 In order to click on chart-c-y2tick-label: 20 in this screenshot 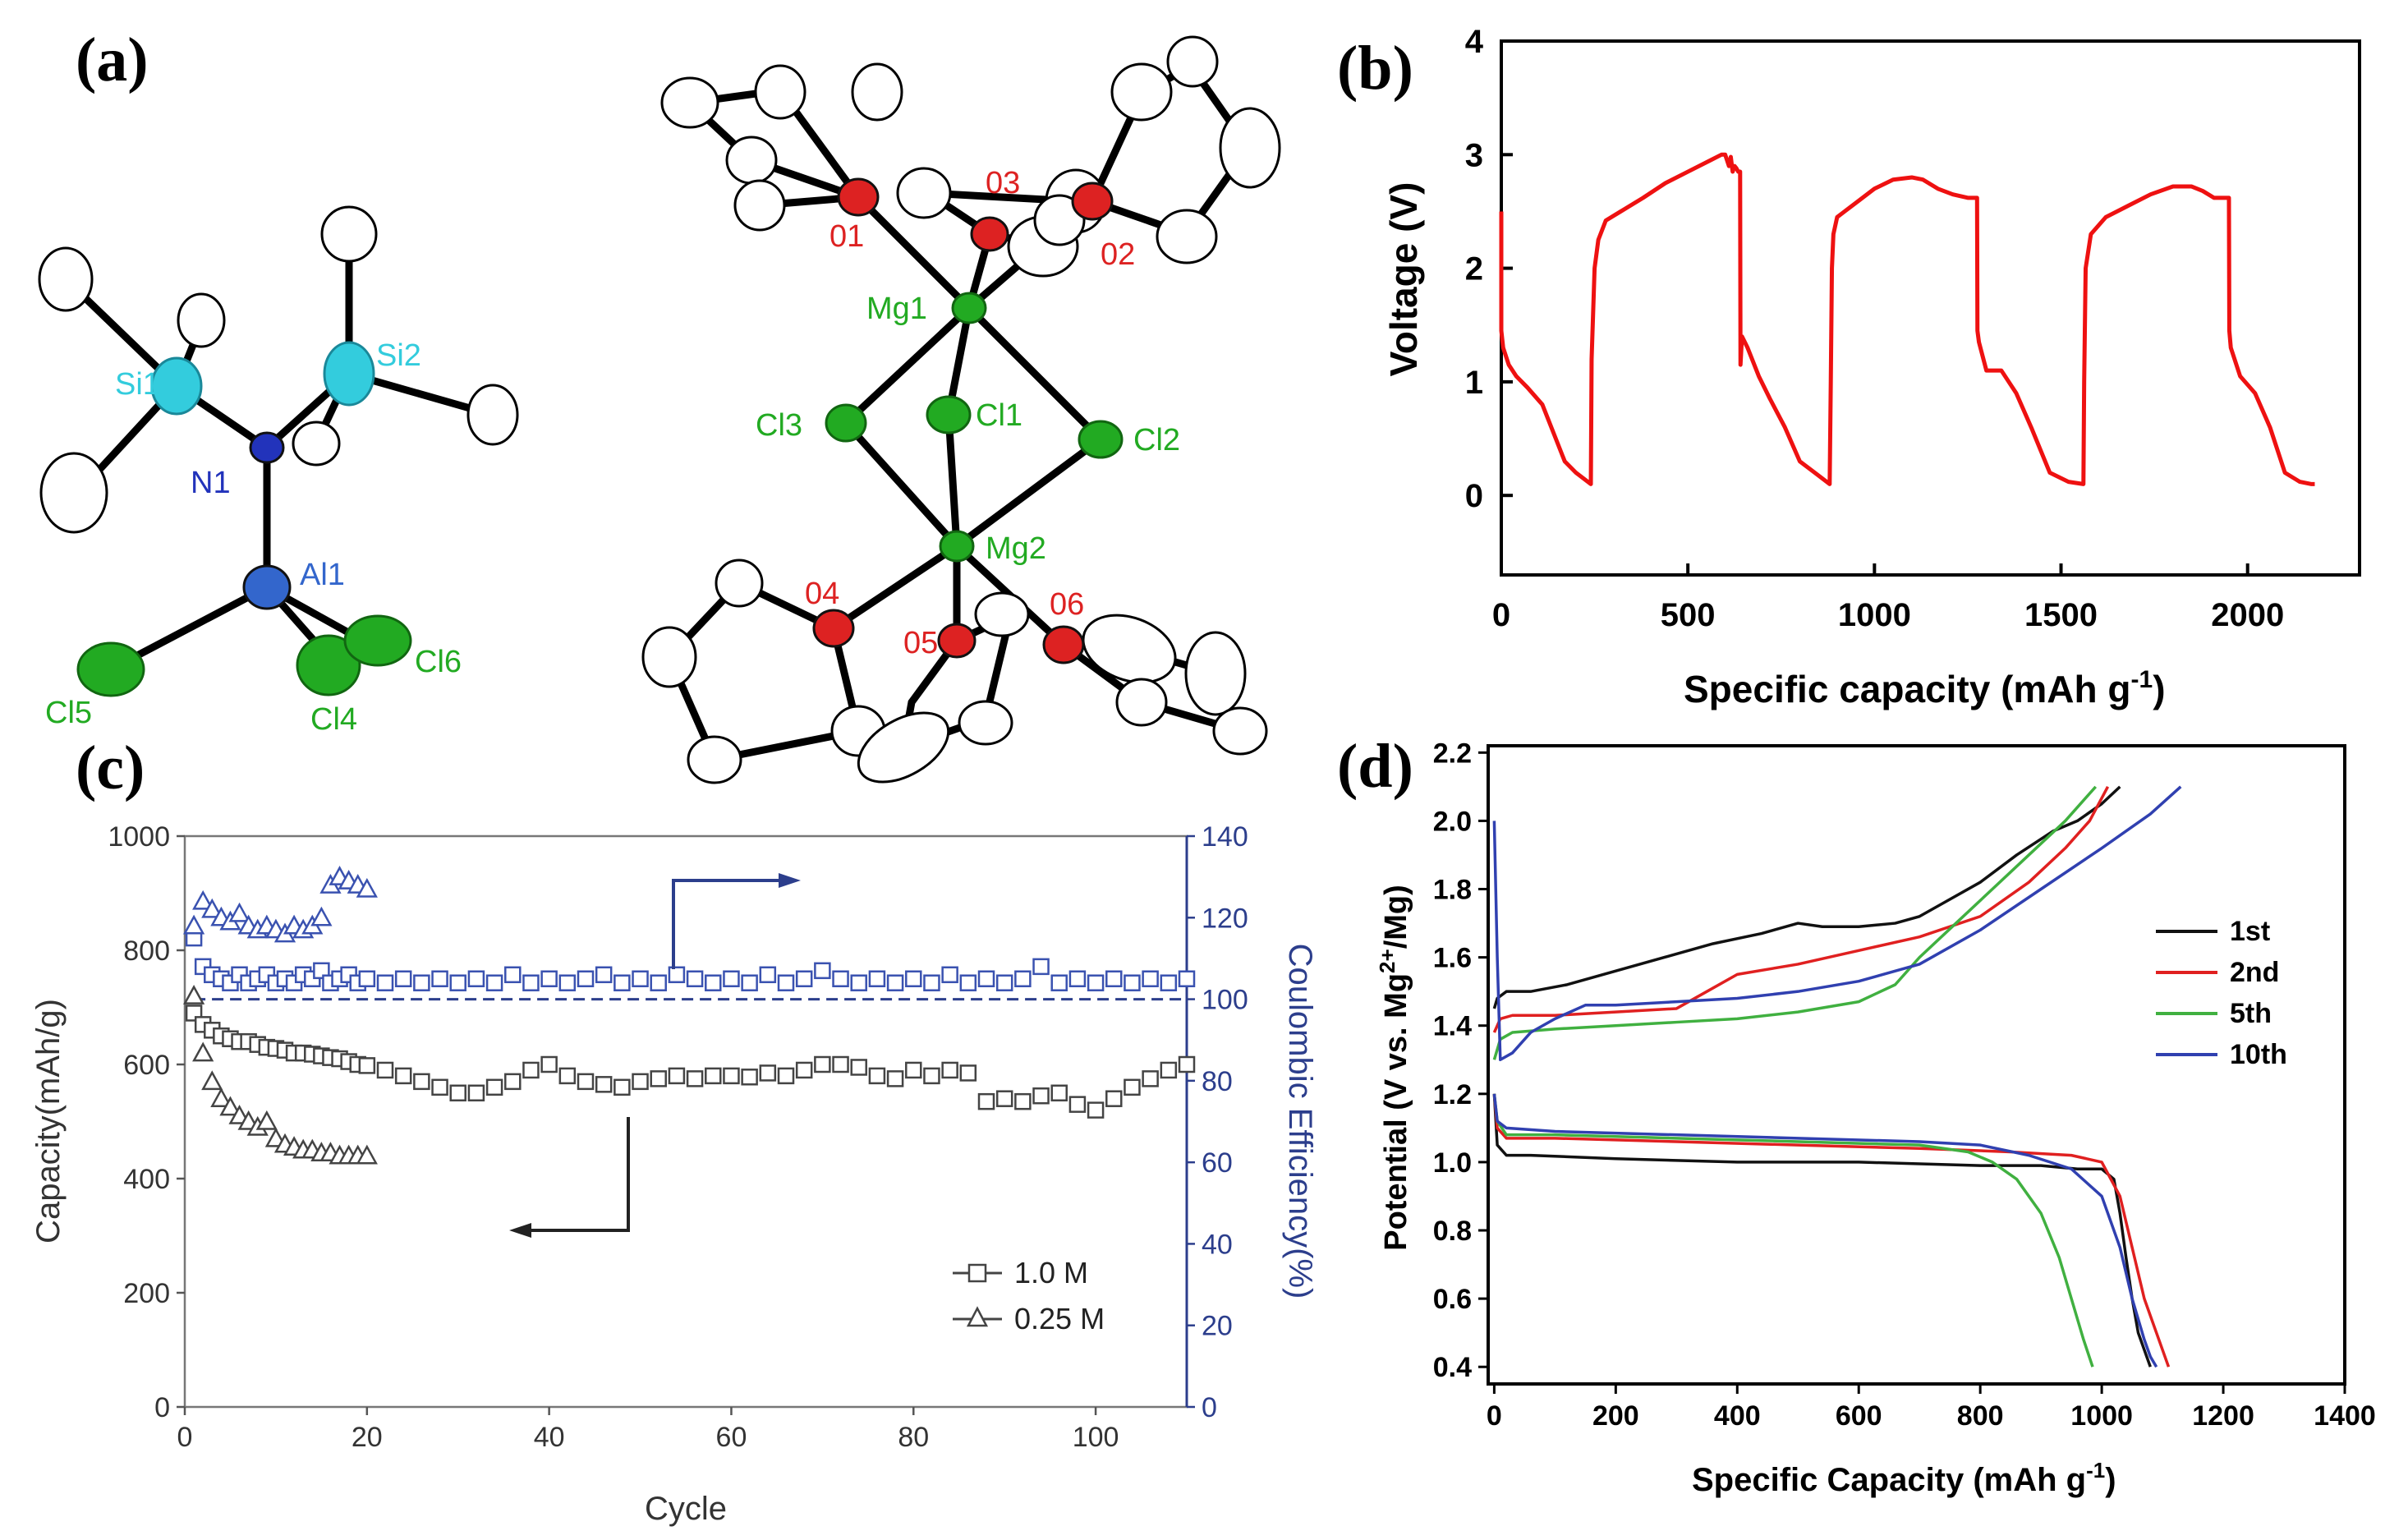, I will do `click(1217, 1326)`.